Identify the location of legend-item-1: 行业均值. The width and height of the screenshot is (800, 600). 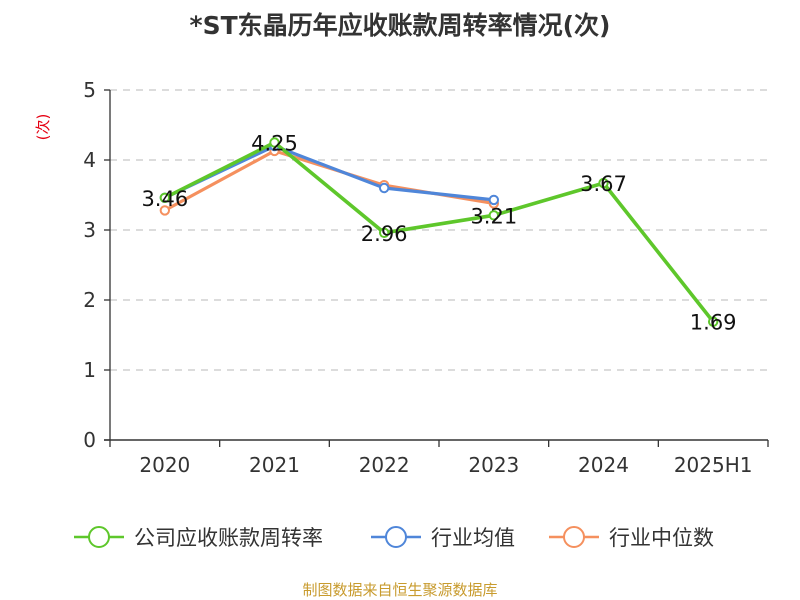
(443, 538).